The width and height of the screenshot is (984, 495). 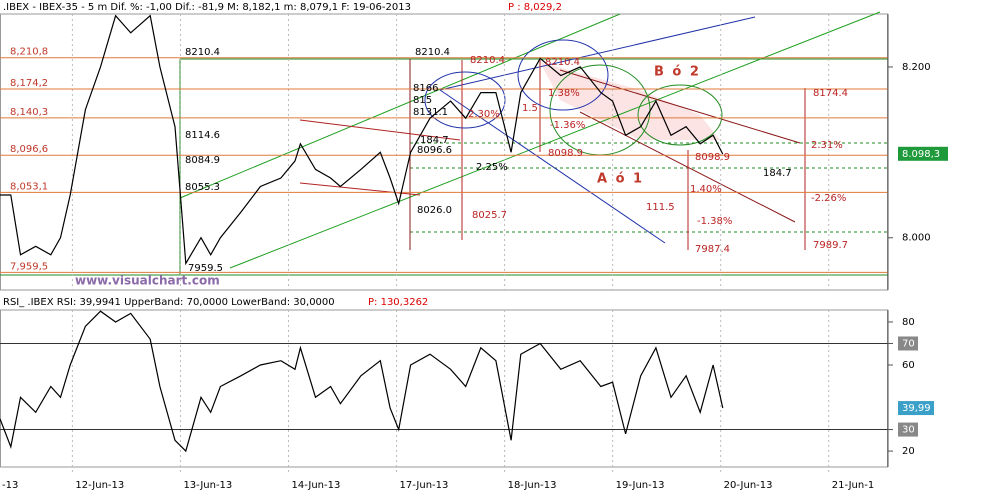 I want to click on annotation: -1.38%, so click(x=714, y=221).